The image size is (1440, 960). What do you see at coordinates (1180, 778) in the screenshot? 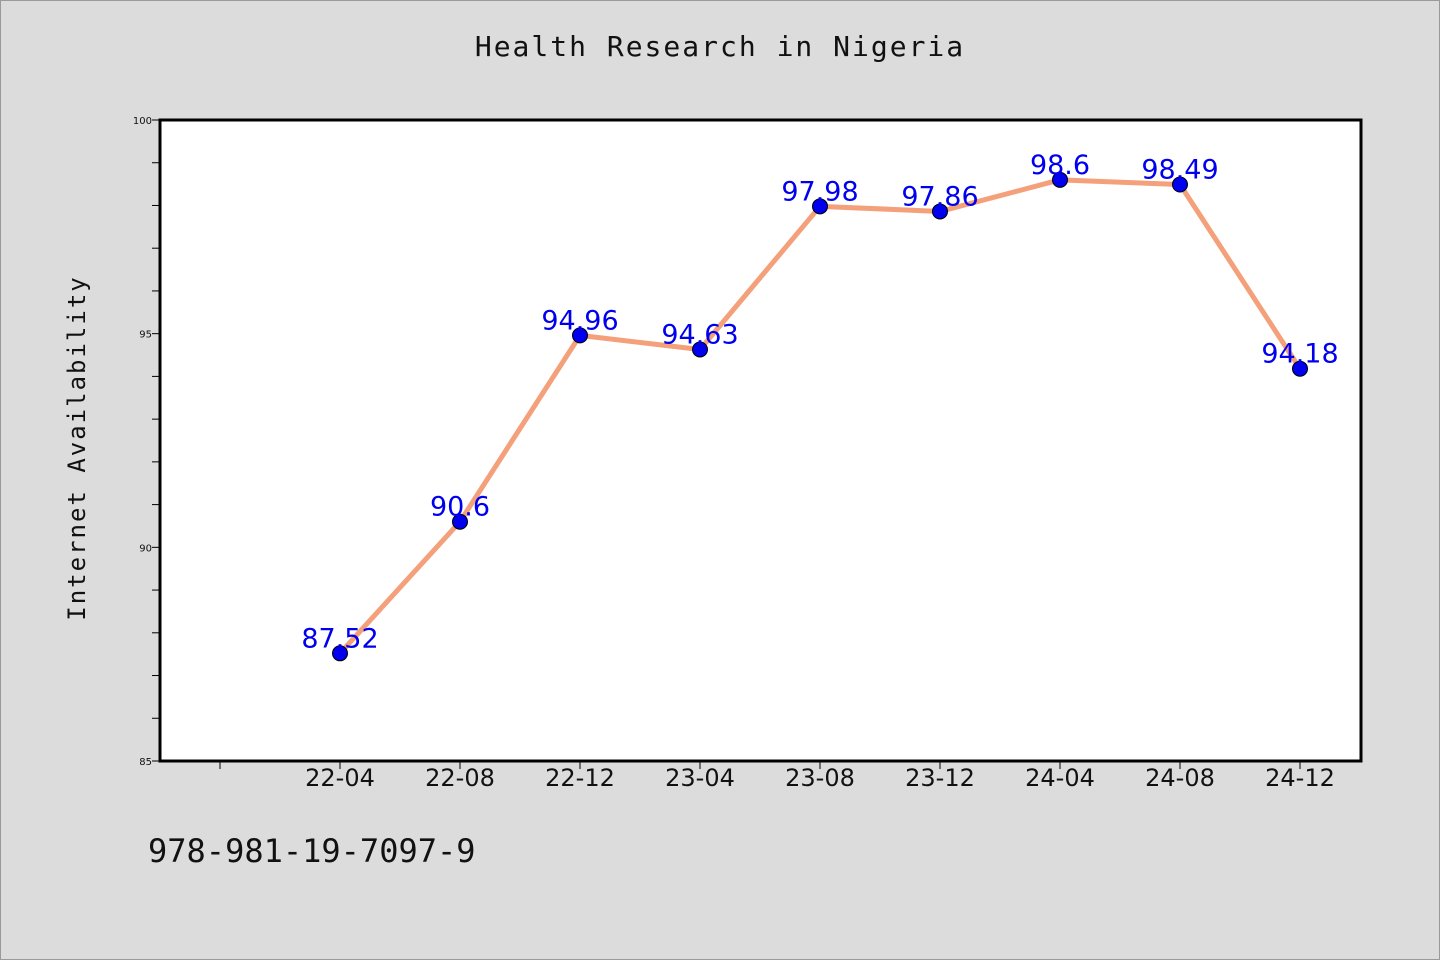
I see `x-tick-label: 24-08` at bounding box center [1180, 778].